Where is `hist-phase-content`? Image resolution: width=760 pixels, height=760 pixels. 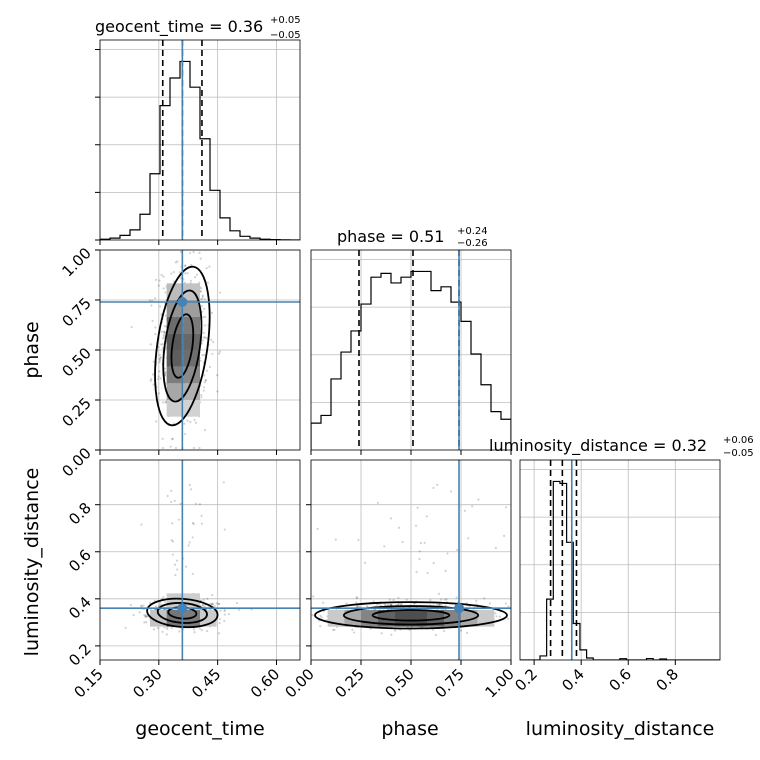 hist-phase-content is located at coordinates (411, 350).